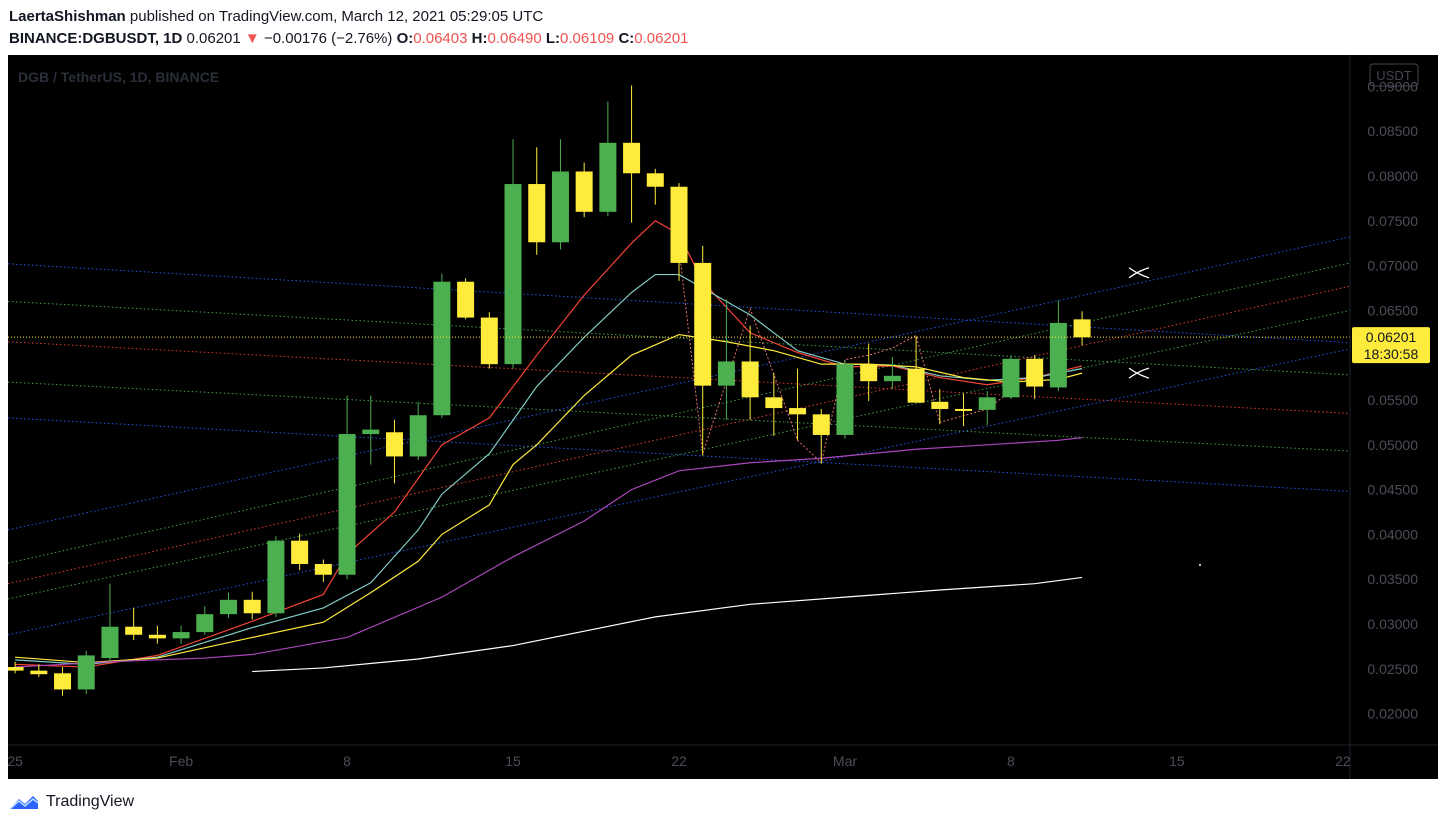 The height and width of the screenshot is (825, 1446). Describe the element at coordinates (24, 802) in the screenshot. I see `tradingview-logo-icon` at that location.